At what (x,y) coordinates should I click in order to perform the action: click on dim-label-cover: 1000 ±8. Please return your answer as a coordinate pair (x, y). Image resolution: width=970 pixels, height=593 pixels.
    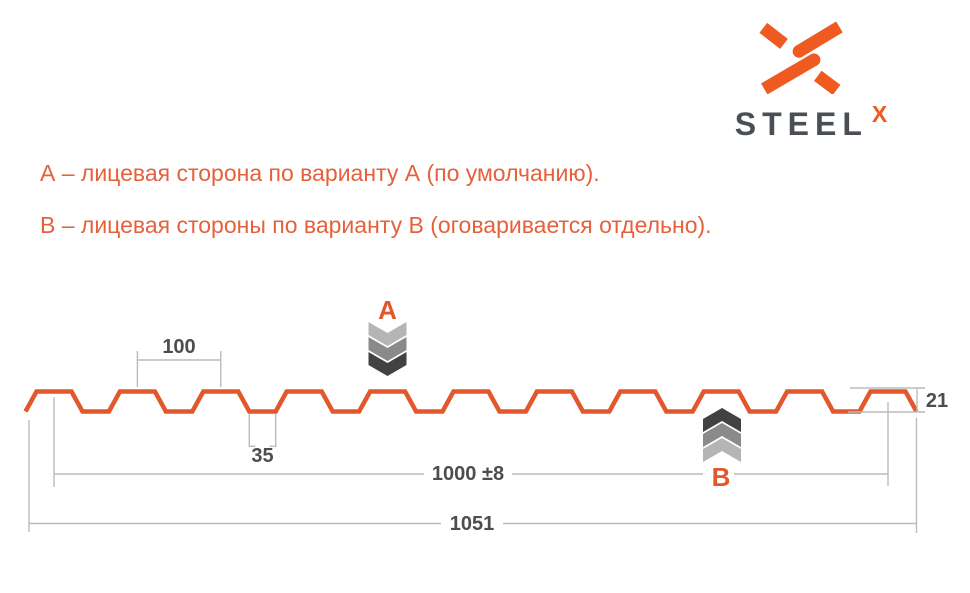
    Looking at the image, I should click on (468, 474).